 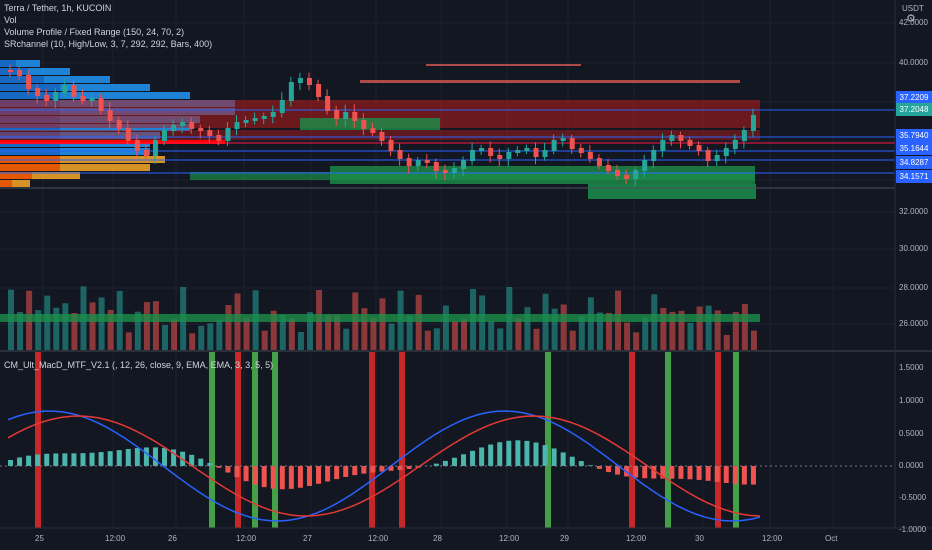 I want to click on time-tick: 28, so click(x=437, y=538).